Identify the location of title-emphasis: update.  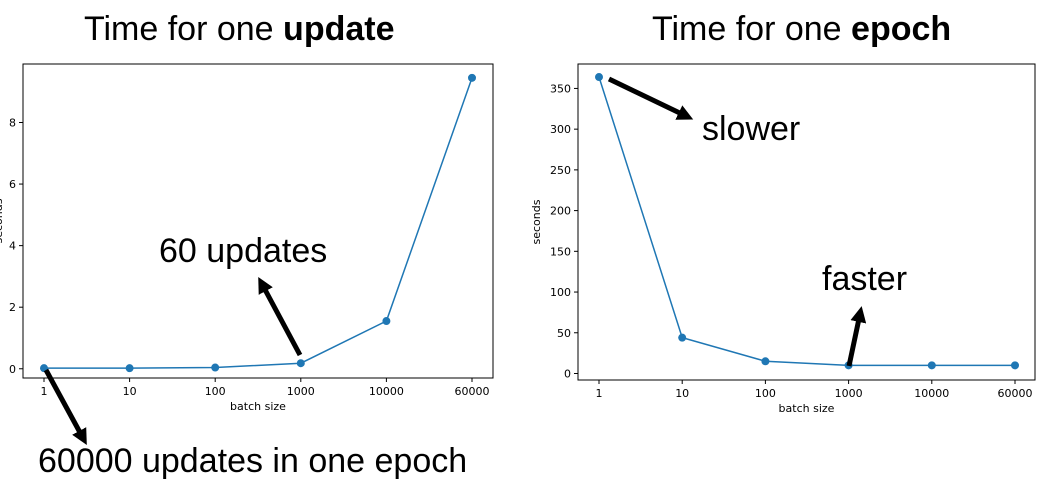
(339, 29).